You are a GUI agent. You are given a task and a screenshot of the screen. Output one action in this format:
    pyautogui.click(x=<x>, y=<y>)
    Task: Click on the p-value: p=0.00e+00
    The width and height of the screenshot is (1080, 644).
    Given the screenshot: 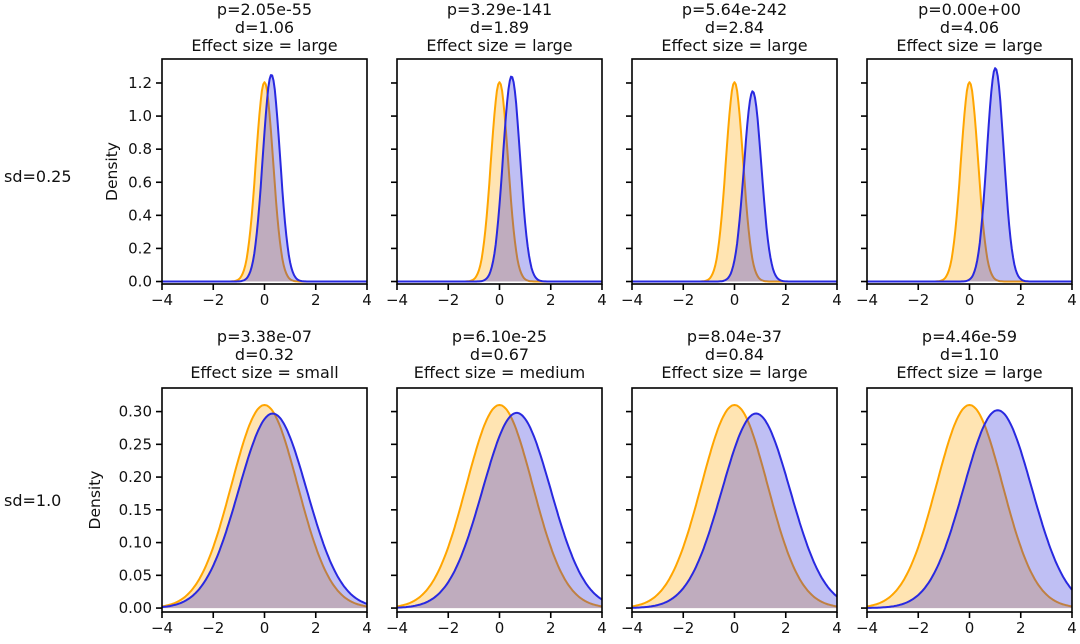 What is the action you would take?
    pyautogui.click(x=969, y=9)
    